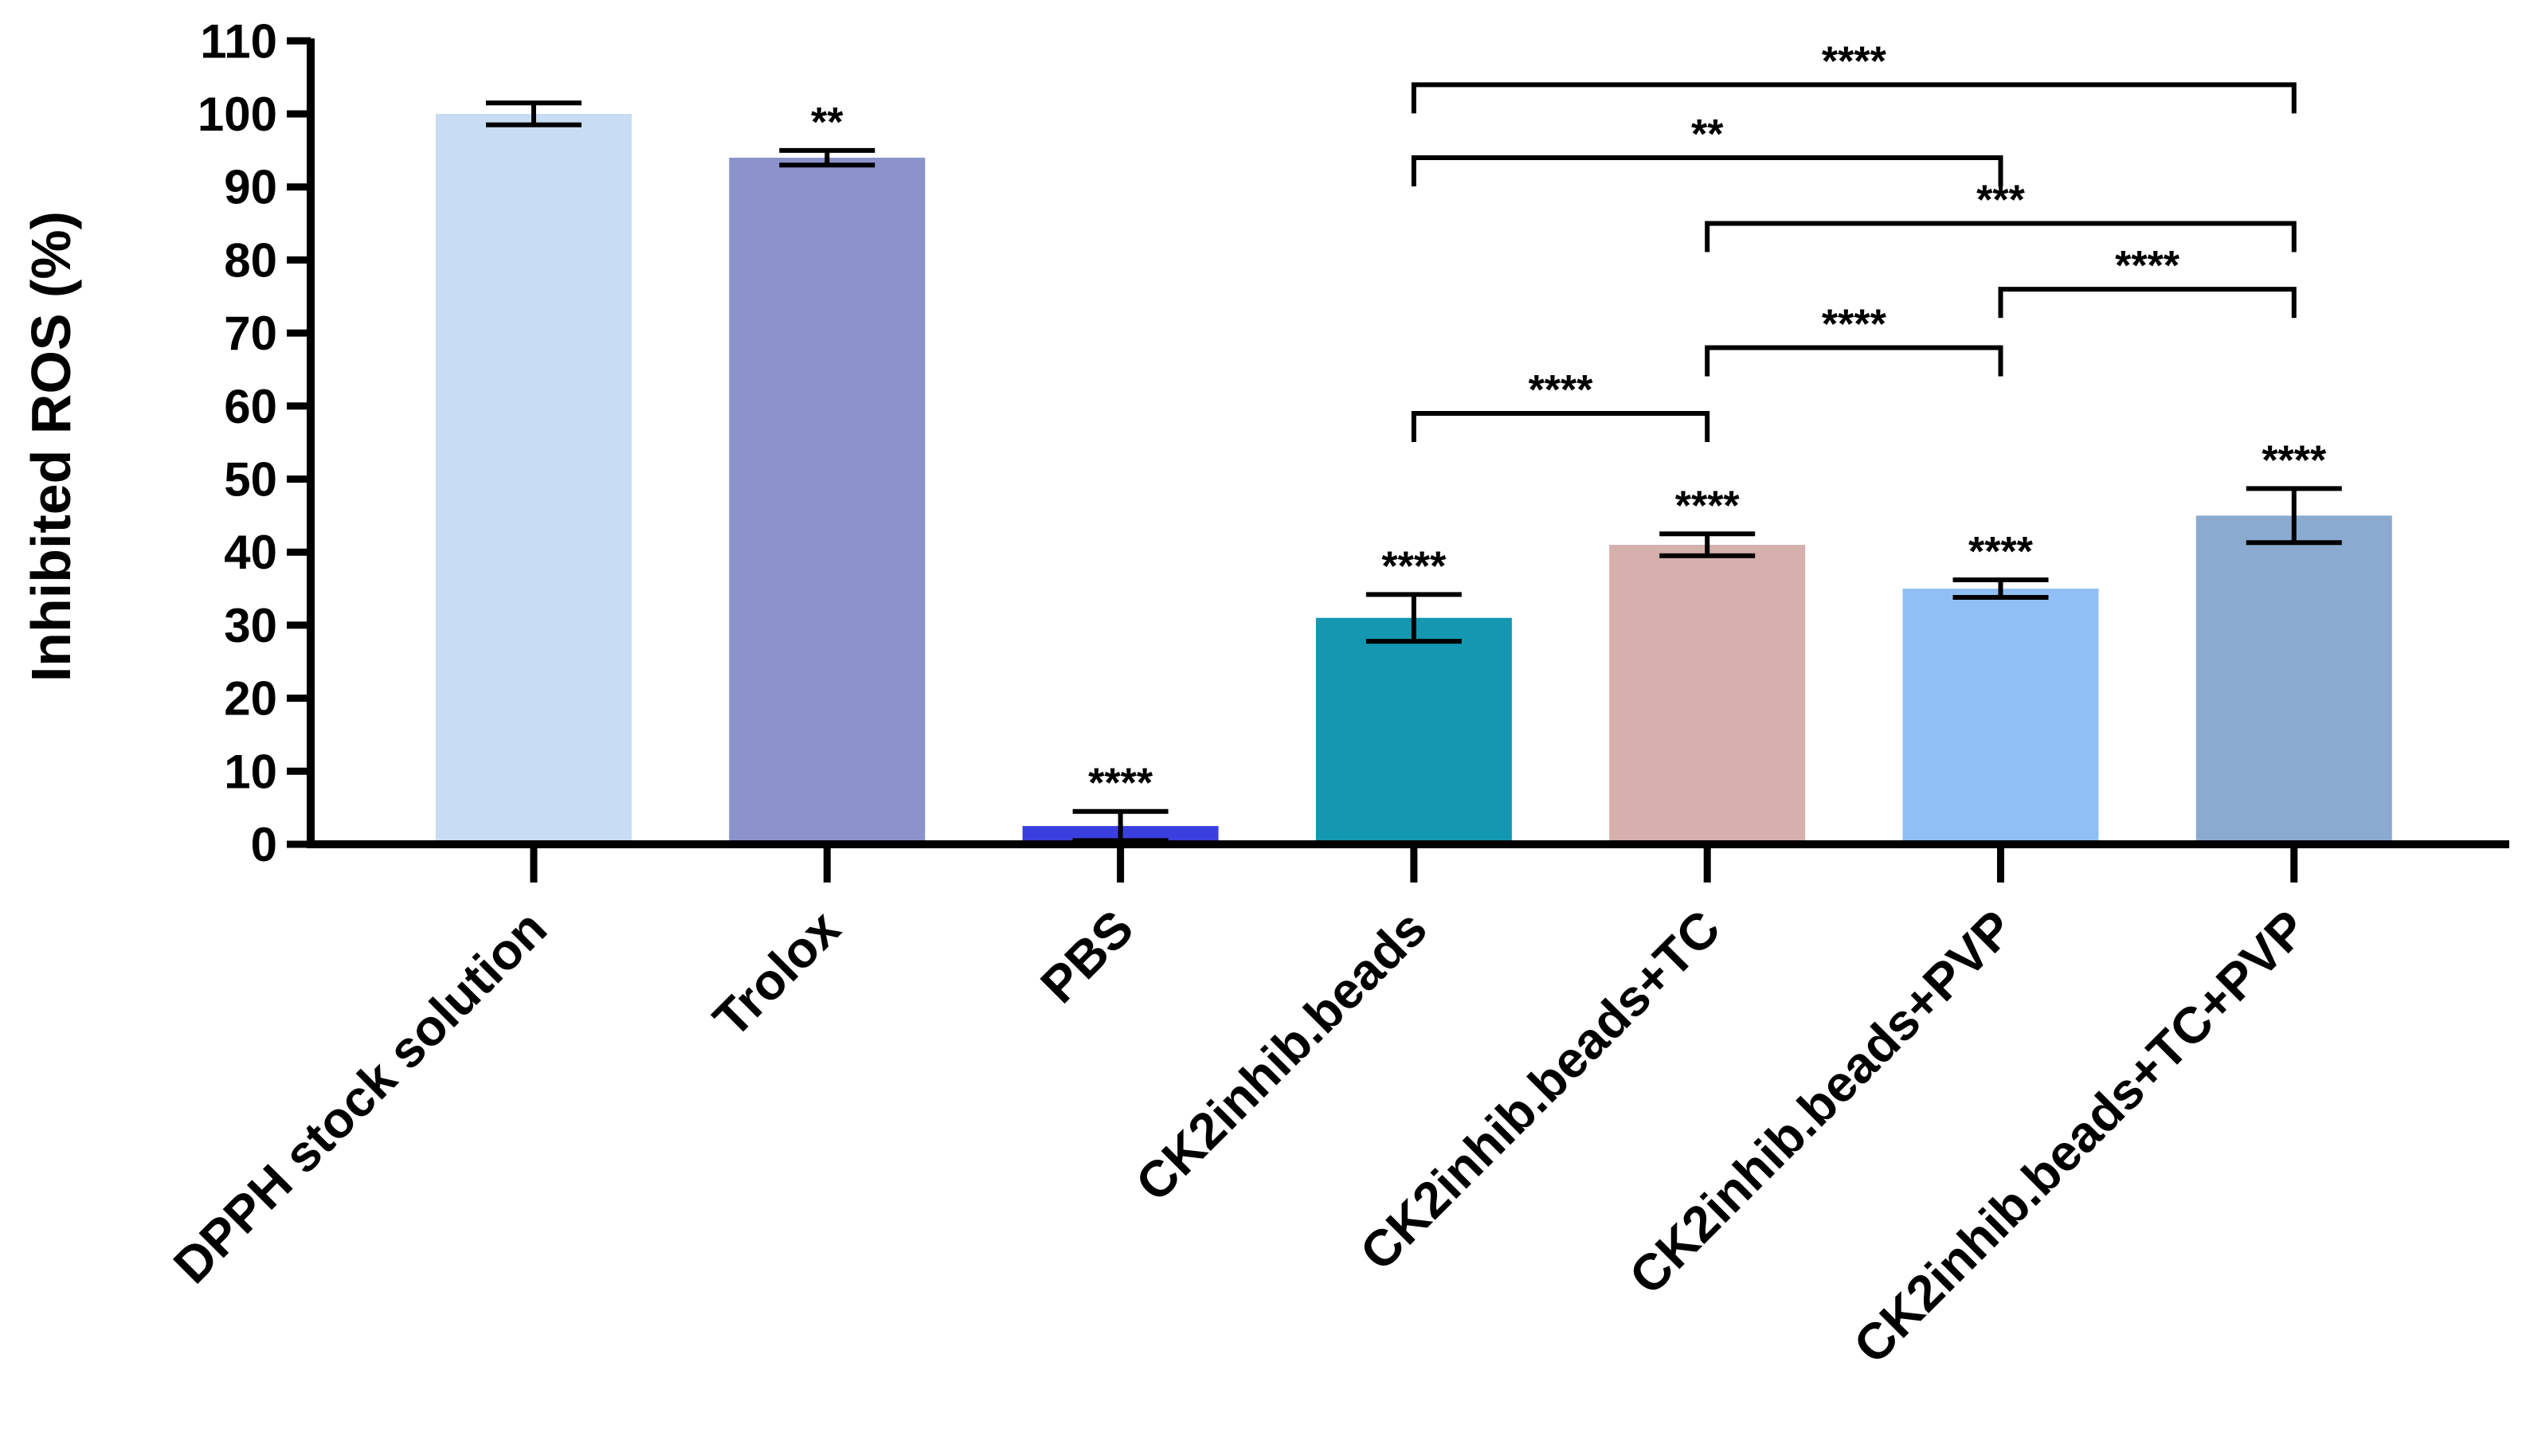 The image size is (2522, 1456). Describe the element at coordinates (360, 1096) in the screenshot. I see `x-tick-label: DPPH stock solution` at that location.